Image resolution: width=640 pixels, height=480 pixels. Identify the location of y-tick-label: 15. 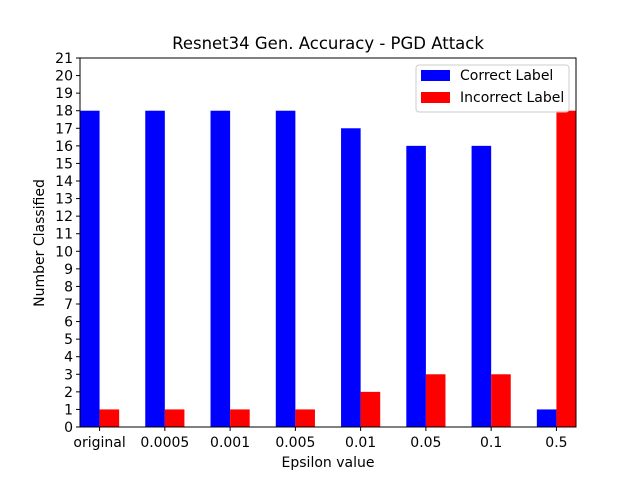
(64, 164).